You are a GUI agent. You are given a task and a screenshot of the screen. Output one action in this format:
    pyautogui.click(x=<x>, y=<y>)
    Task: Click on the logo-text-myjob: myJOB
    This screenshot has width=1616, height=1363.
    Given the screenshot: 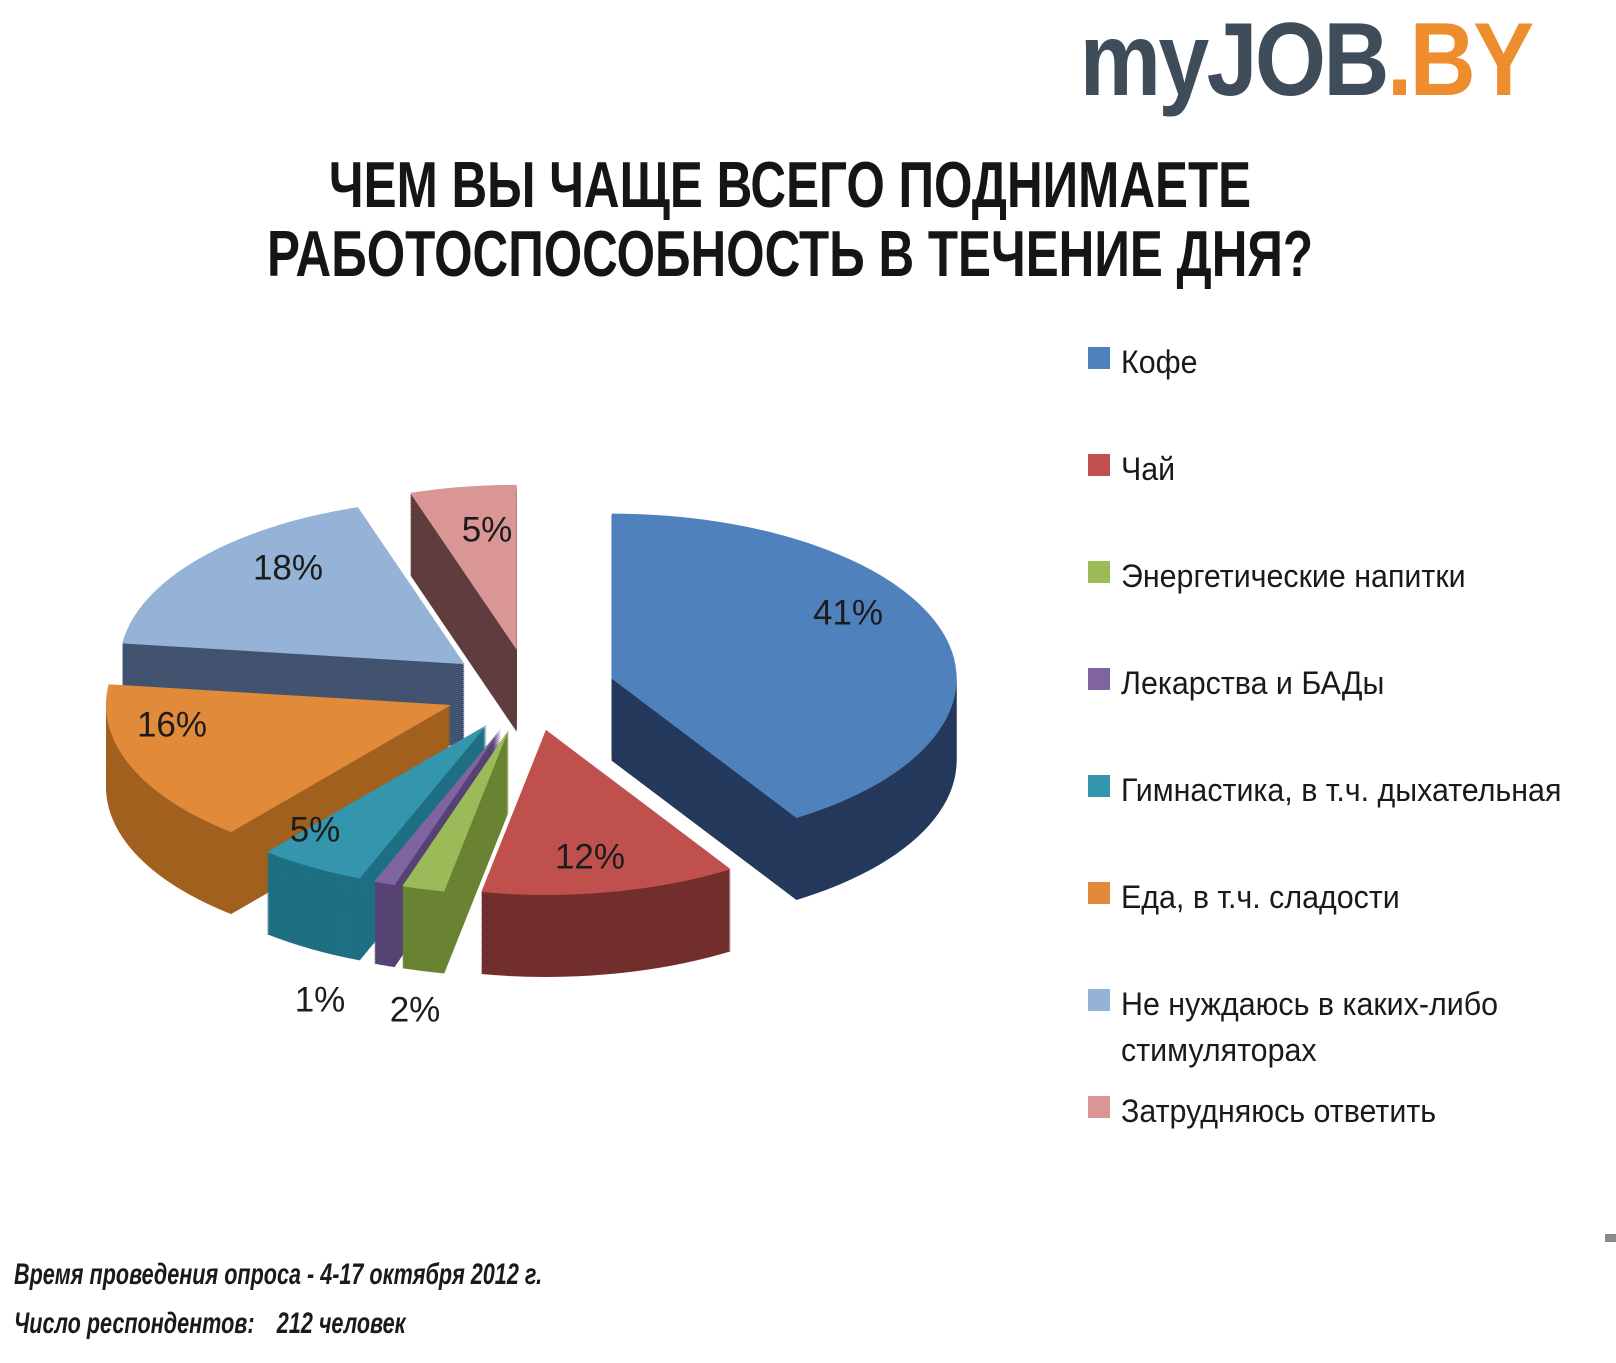 What is the action you would take?
    pyautogui.click(x=1235, y=60)
    